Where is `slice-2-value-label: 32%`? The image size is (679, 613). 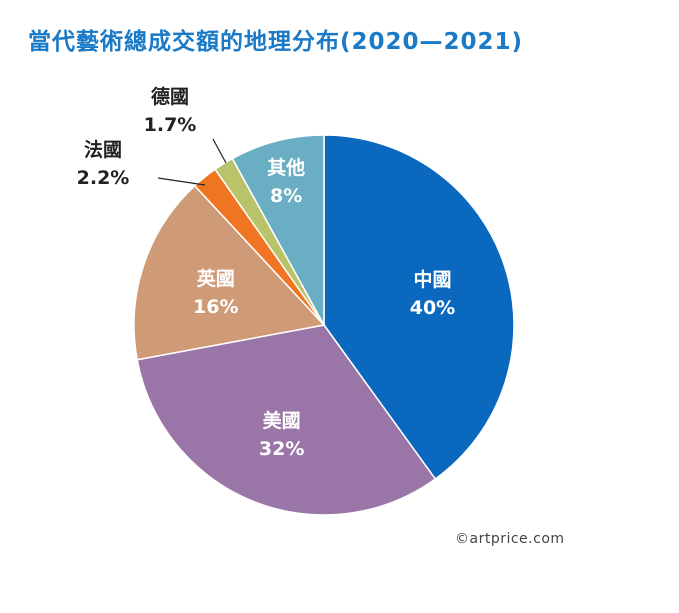 slice-2-value-label: 32% is located at coordinates (281, 449).